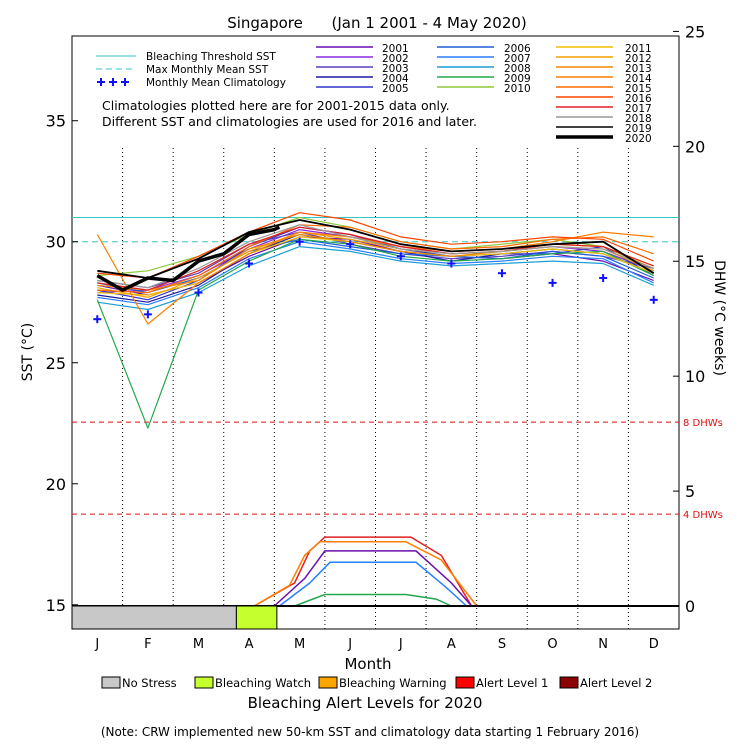 The width and height of the screenshot is (750, 750). What do you see at coordinates (149, 683) in the screenshot?
I see `alert-legend-label: No Stress` at bounding box center [149, 683].